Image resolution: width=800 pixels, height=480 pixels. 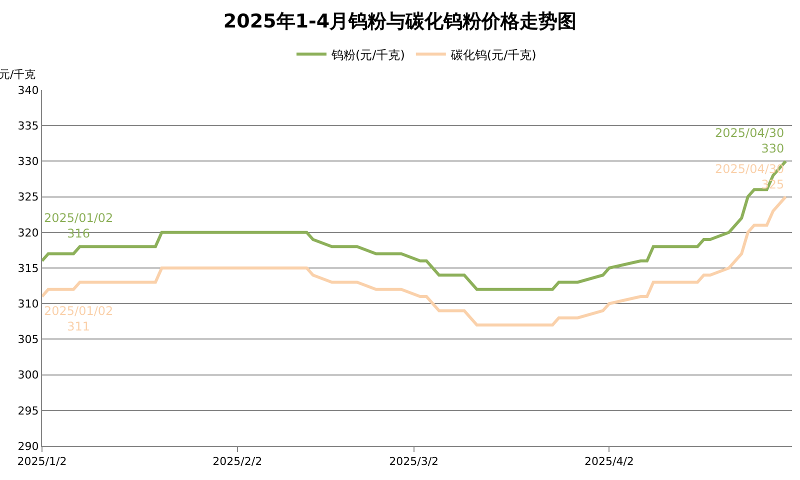 I want to click on x-tick-label: 2025/4/2, so click(x=609, y=461).